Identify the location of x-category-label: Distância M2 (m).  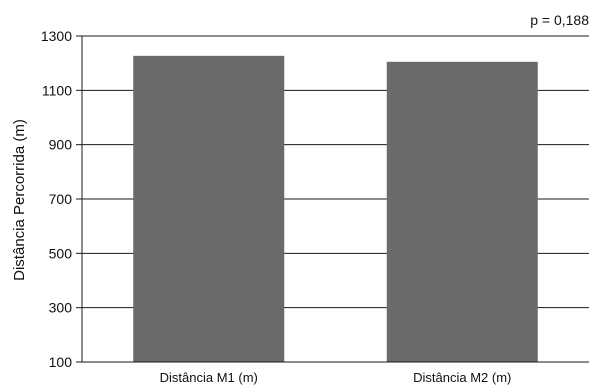
(462, 377).